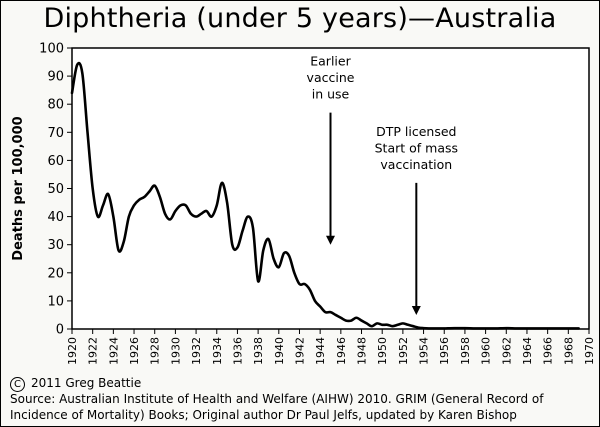 This screenshot has width=600, height=427. I want to click on x-tick-label: 1952, so click(403, 351).